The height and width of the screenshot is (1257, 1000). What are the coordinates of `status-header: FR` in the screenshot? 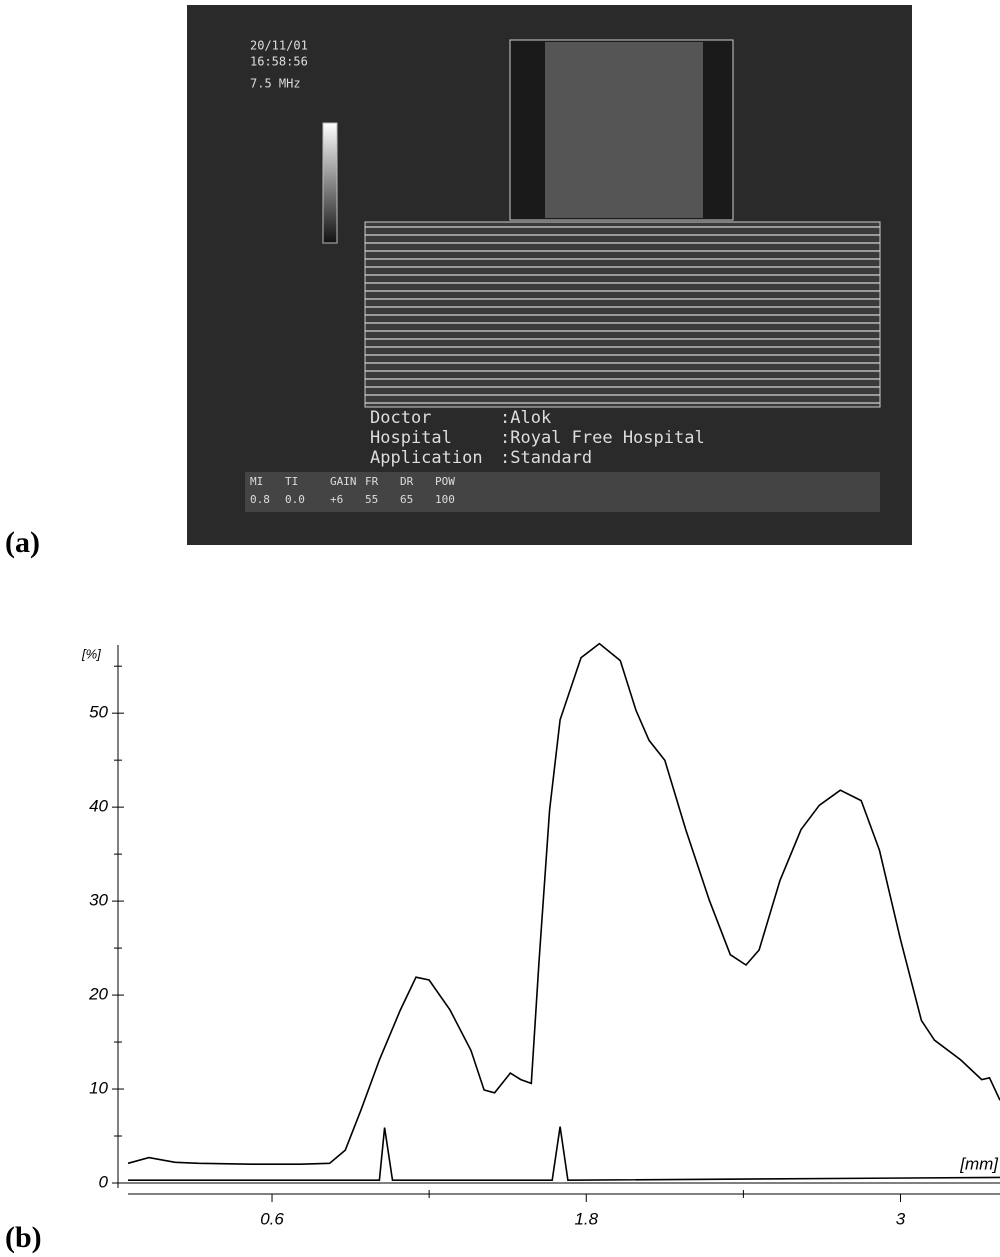 It's located at (372, 481).